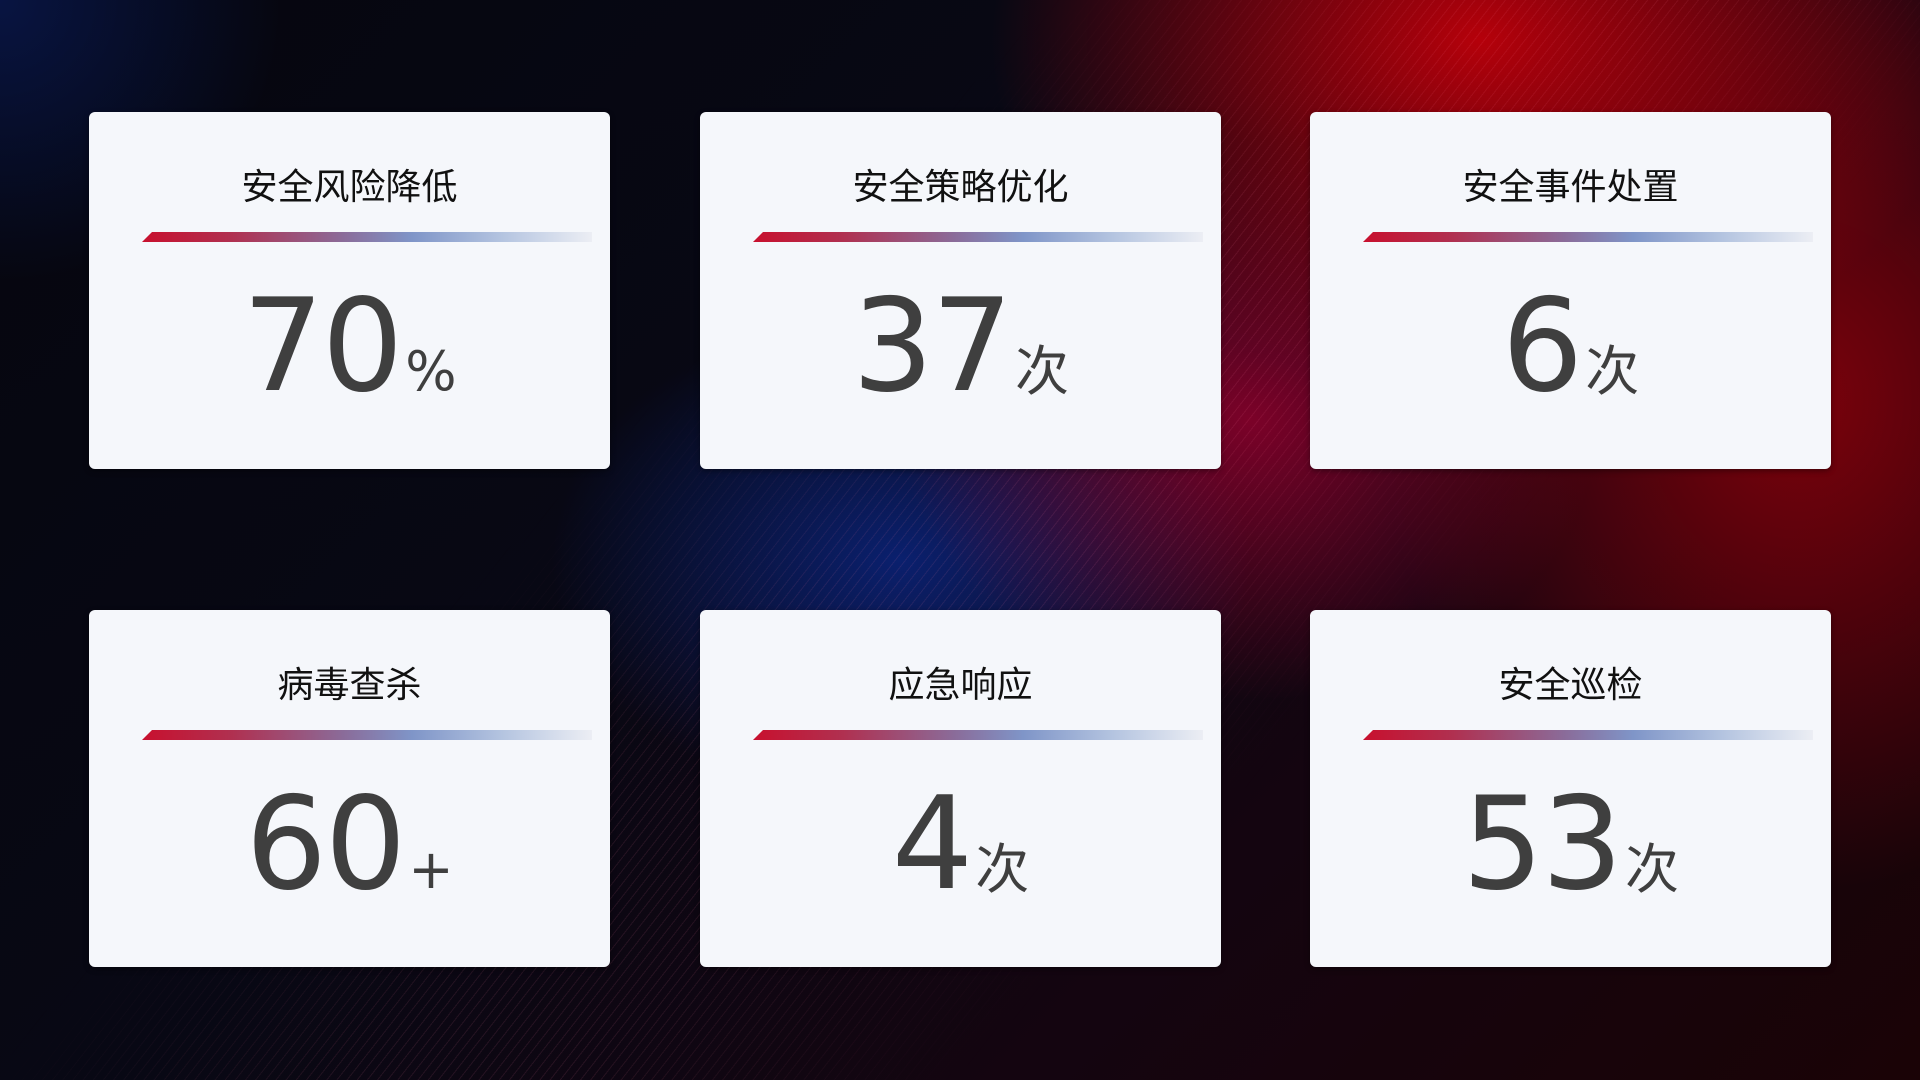 The image size is (1920, 1080). What do you see at coordinates (1542, 346) in the screenshot?
I see `value-number: 6` at bounding box center [1542, 346].